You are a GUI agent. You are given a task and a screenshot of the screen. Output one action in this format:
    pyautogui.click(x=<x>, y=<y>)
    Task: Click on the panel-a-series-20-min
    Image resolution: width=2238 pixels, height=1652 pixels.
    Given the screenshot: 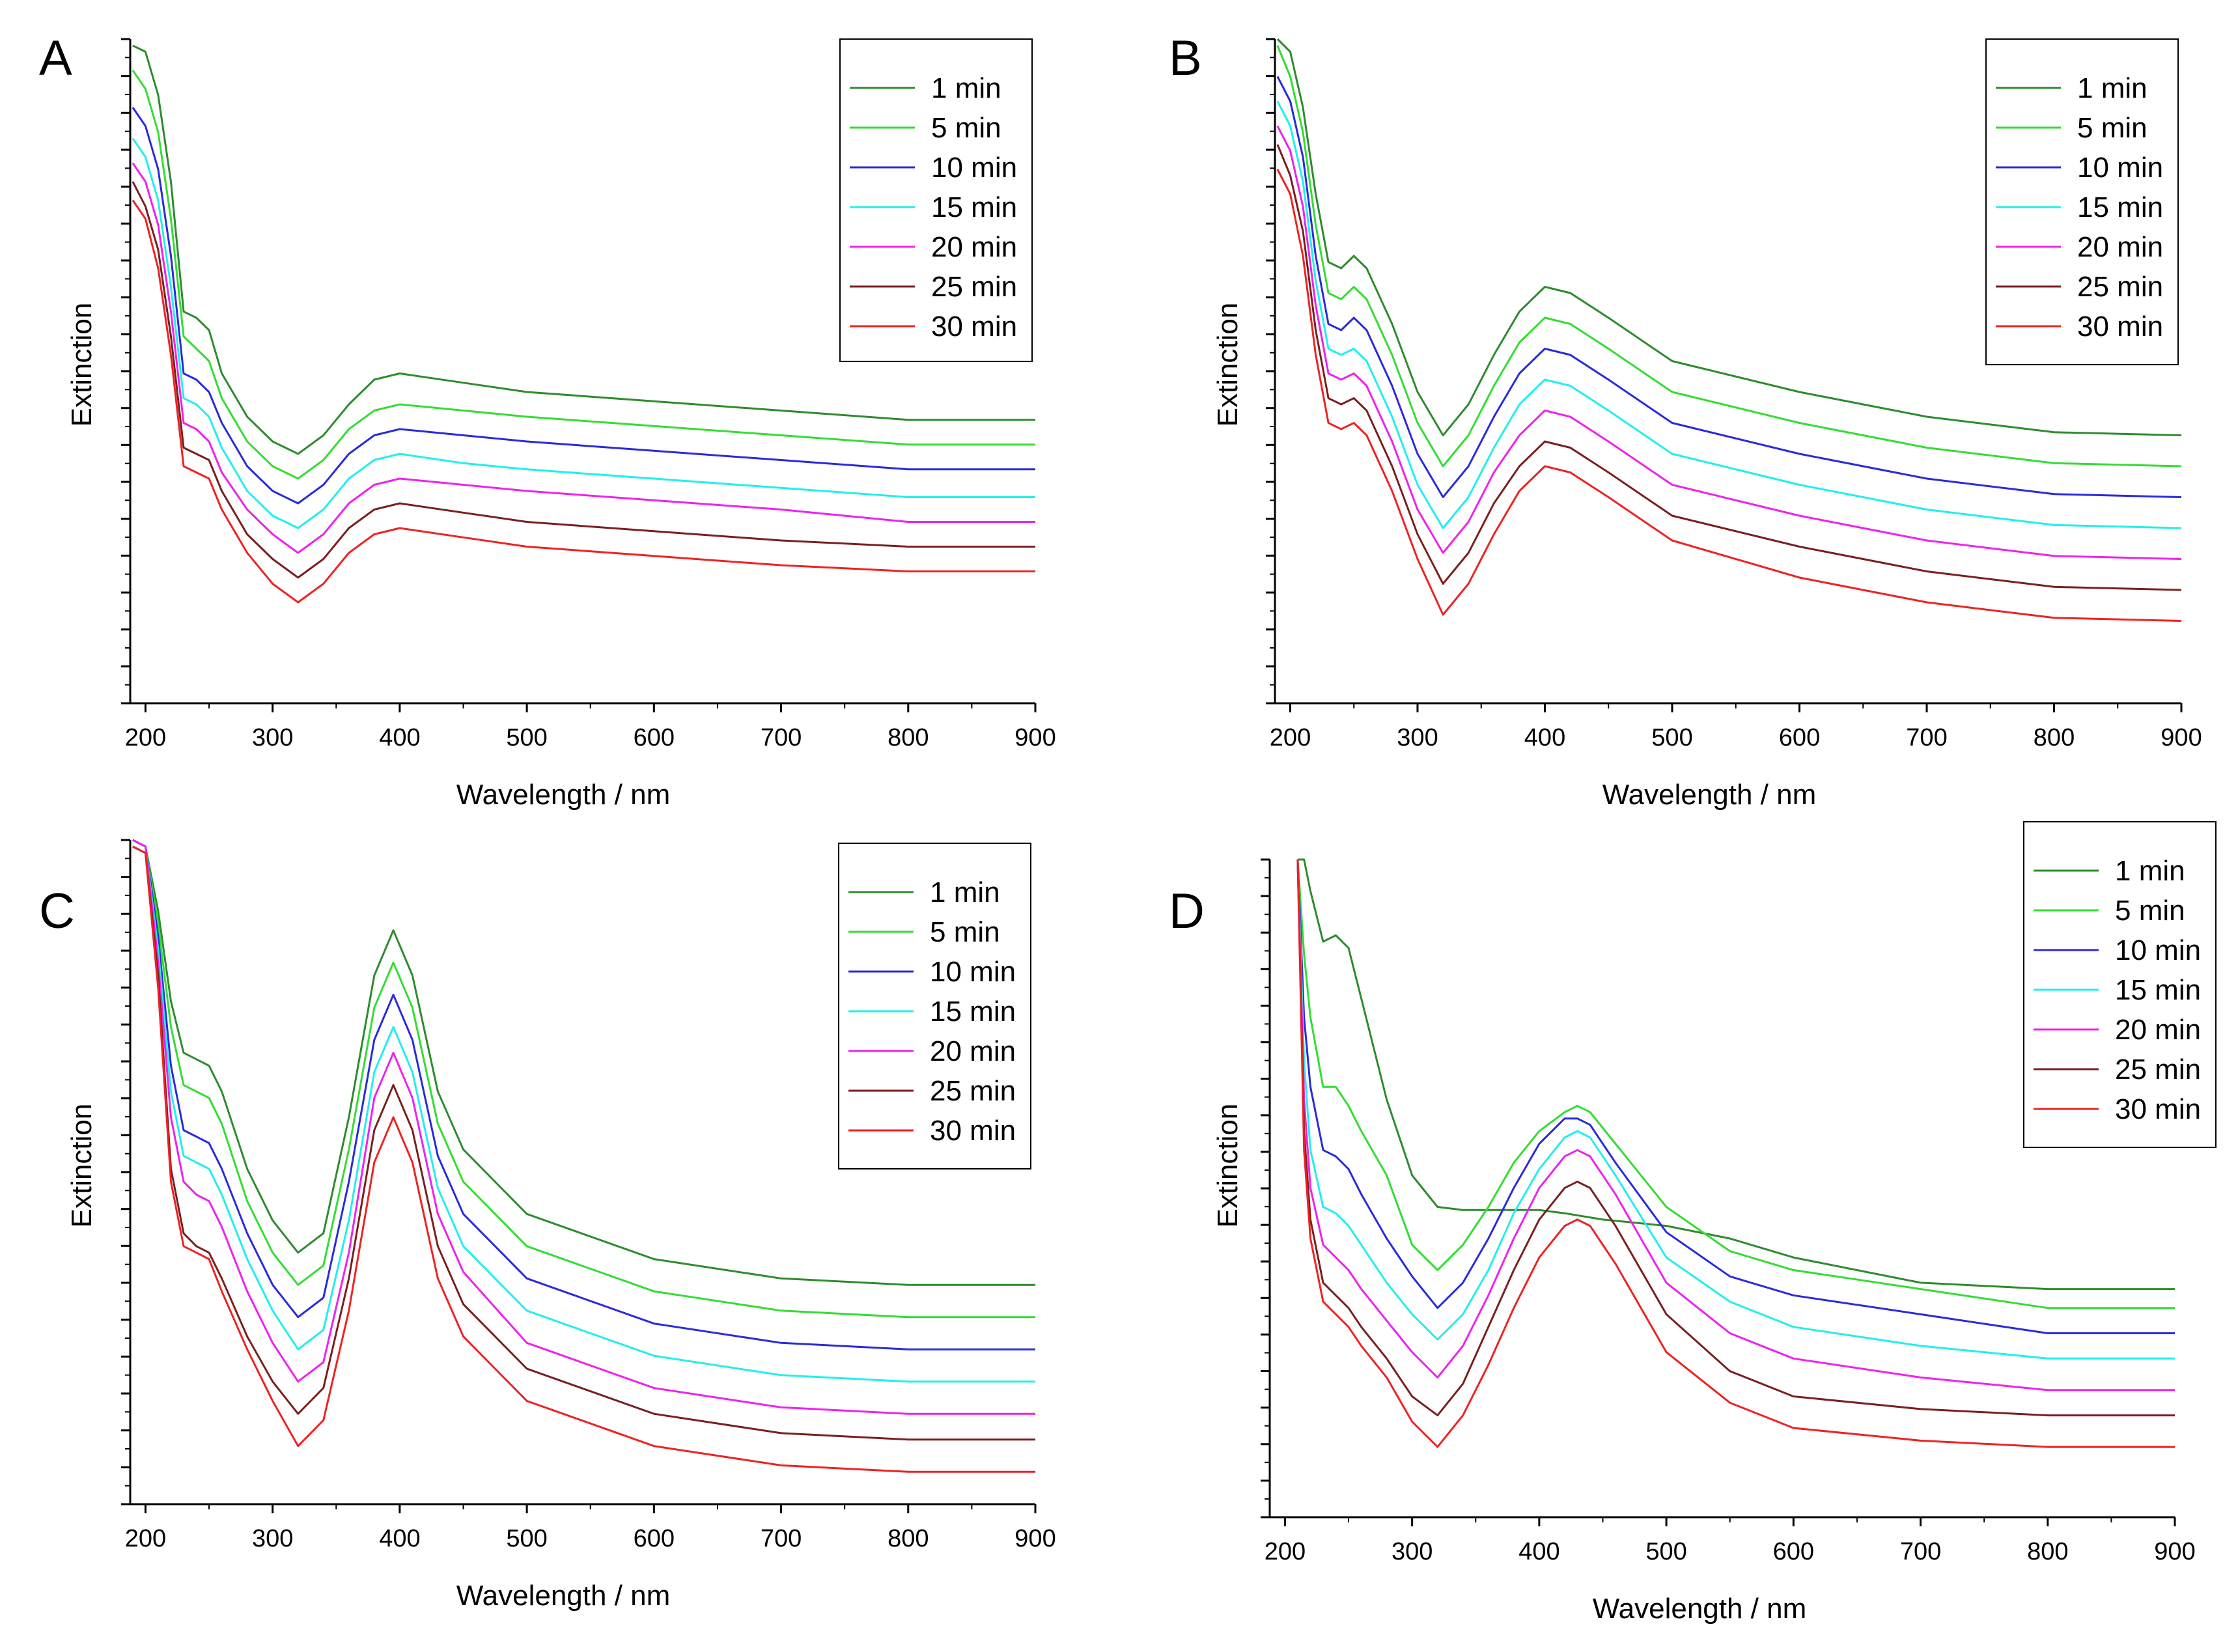 What is the action you would take?
    pyautogui.click(x=583, y=358)
    